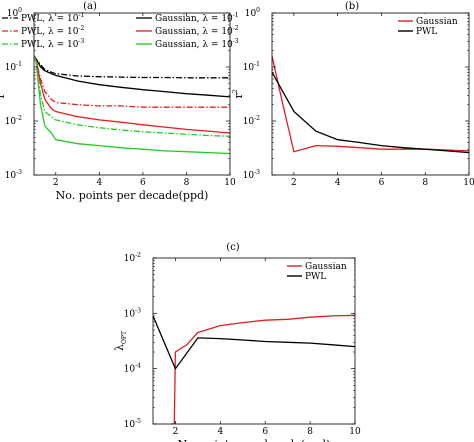 Image resolution: width=474 pixels, height=442 pixels. I want to click on y-tick-label-exp: -4, so click(138, 366).